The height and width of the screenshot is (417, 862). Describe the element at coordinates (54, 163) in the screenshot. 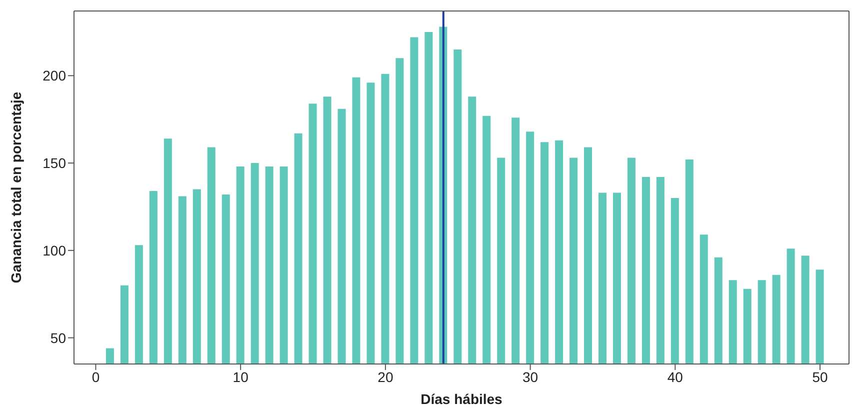

I see `y-tick-label: 150` at that location.